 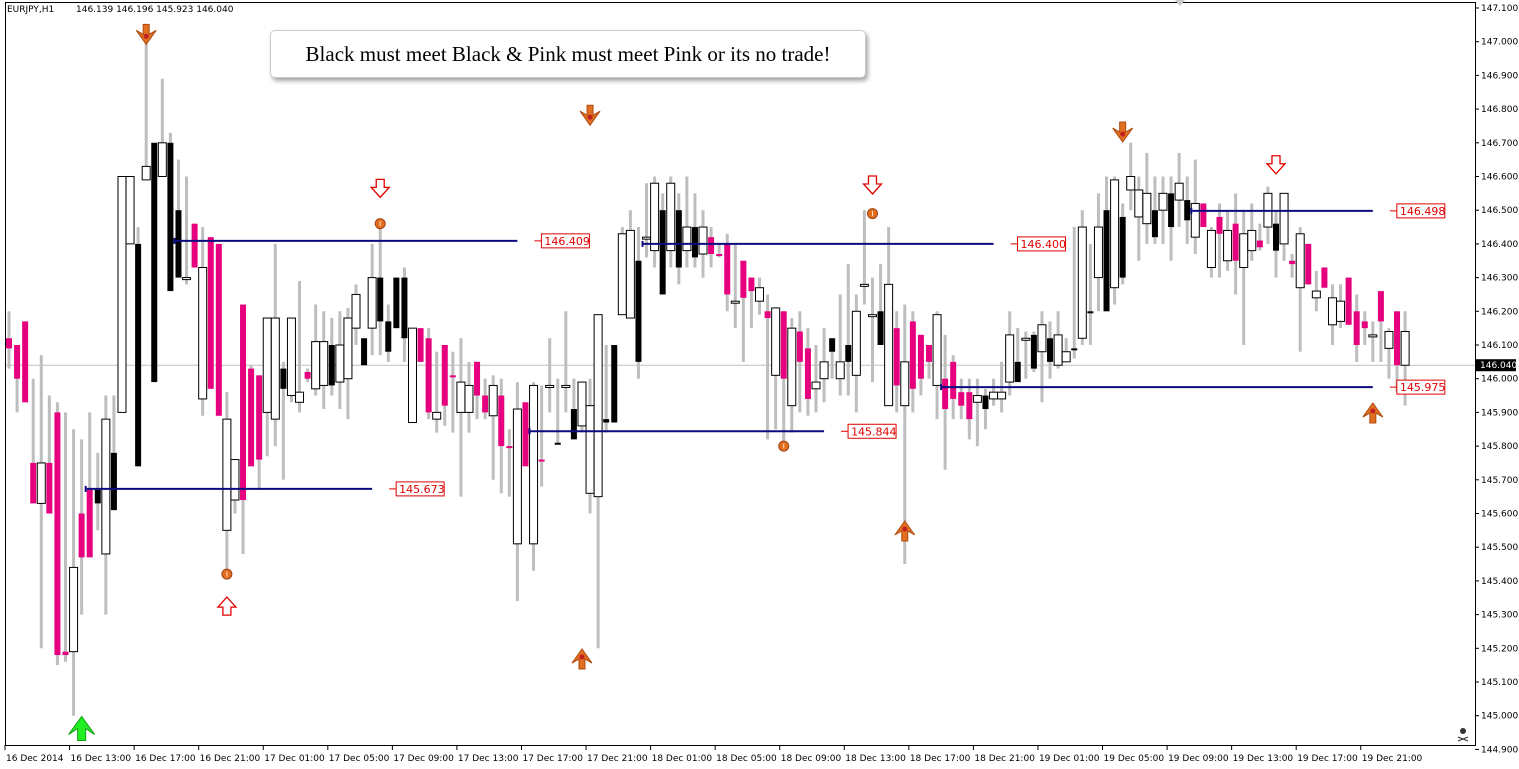 I want to click on y-tick-label: 144.900, so click(x=1499, y=750).